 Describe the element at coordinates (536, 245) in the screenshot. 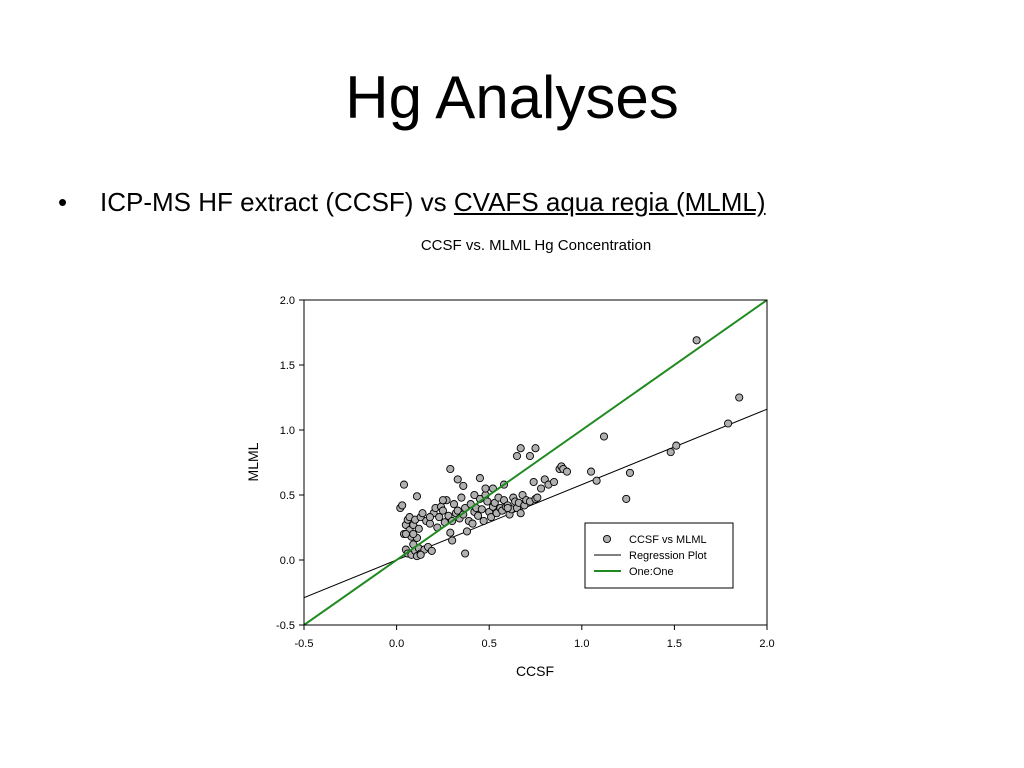

I see `chart-title: CCSF vs. MLML Hg Concentration` at that location.